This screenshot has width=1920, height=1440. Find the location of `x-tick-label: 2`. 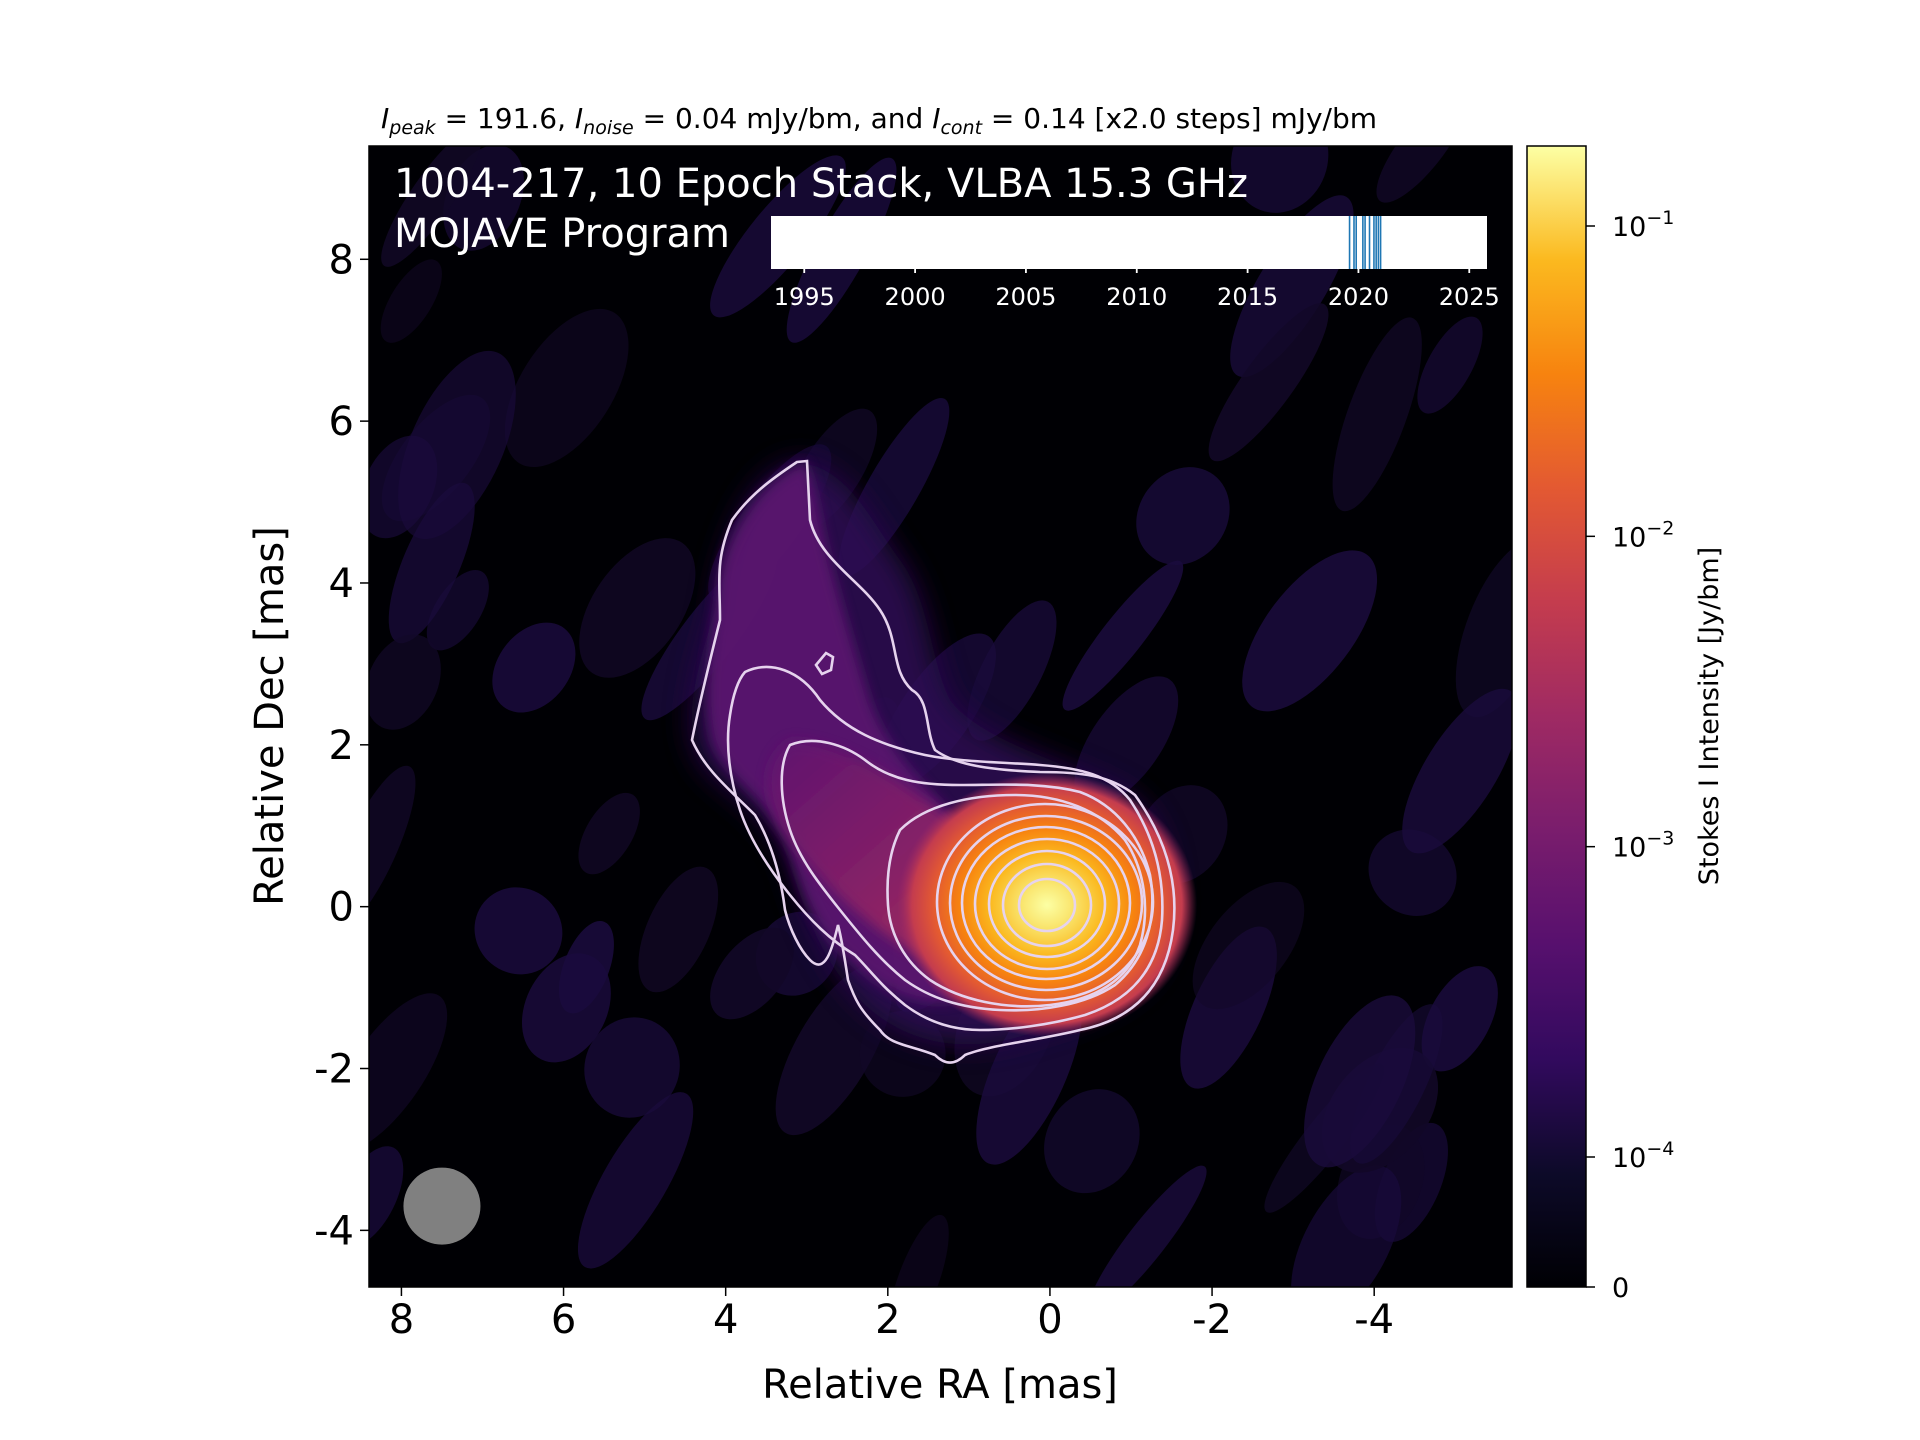

x-tick-label: 2 is located at coordinates (887, 1320).